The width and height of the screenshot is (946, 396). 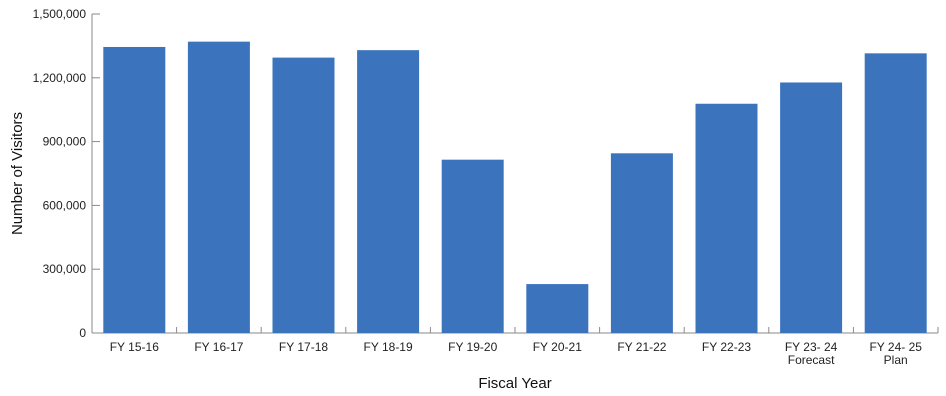 I want to click on y-axis: 0 300,000 600,000 900,000 1,200,000 1,500,000, so click(x=66, y=173).